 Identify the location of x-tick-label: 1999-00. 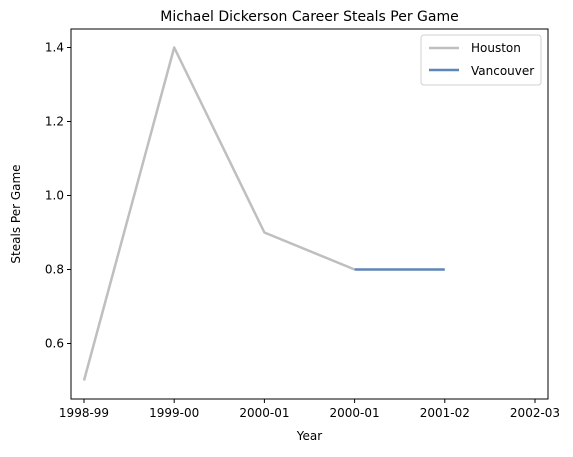
(174, 413).